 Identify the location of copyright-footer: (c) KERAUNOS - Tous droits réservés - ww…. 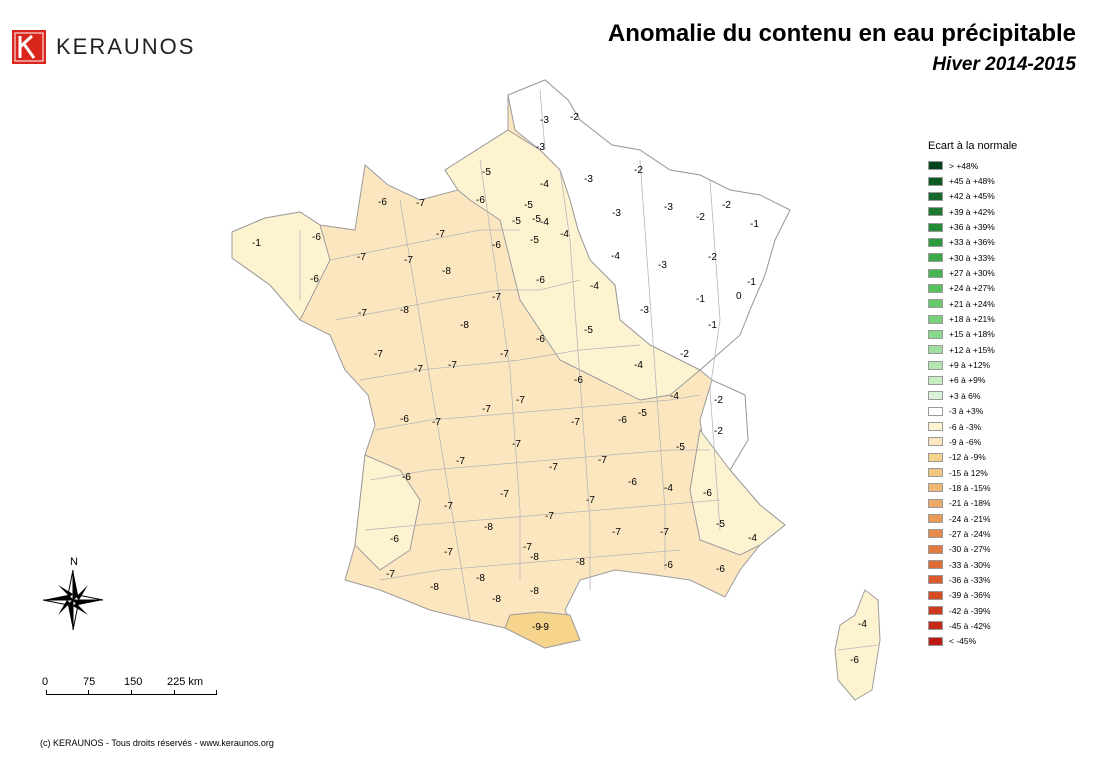
(157, 743).